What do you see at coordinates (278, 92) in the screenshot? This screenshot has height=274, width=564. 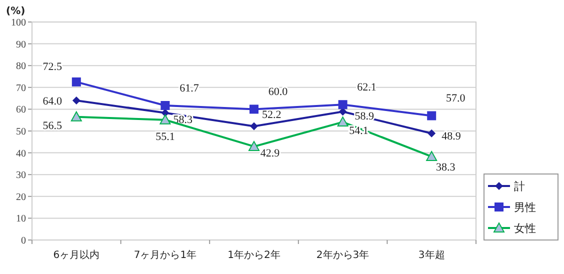 I see `data-label: 60.0` at bounding box center [278, 92].